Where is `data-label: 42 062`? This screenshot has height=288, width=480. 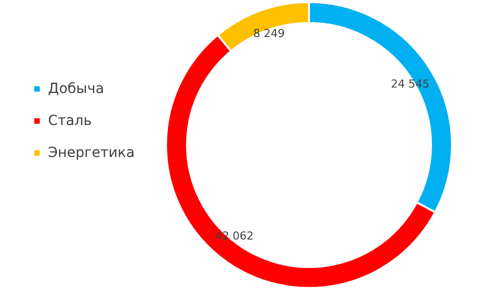 data-label: 42 062 is located at coordinates (234, 235).